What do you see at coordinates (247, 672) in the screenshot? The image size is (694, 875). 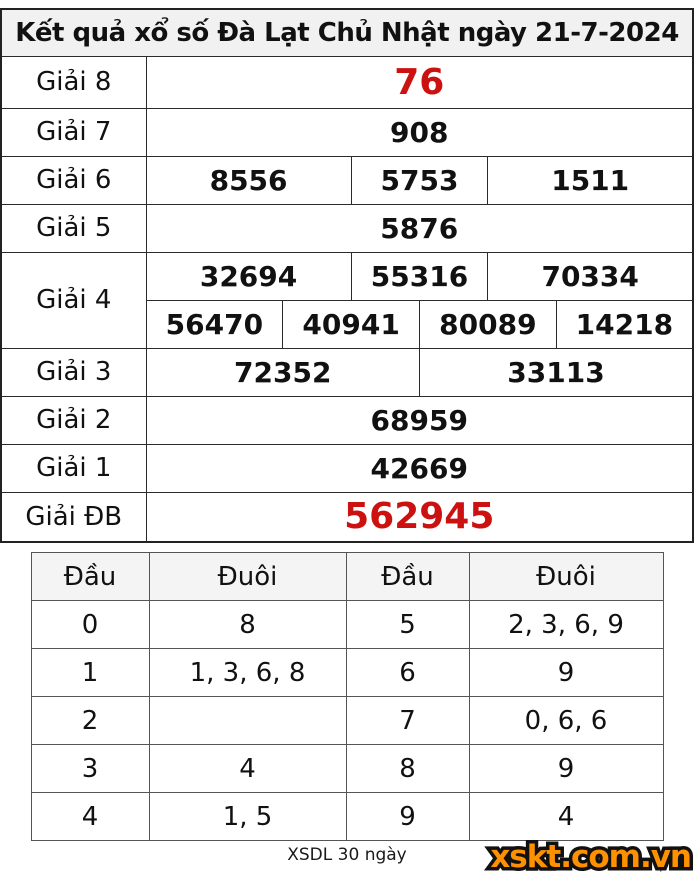 I see `duoi-cell: 1, 3, 6, 8` at bounding box center [247, 672].